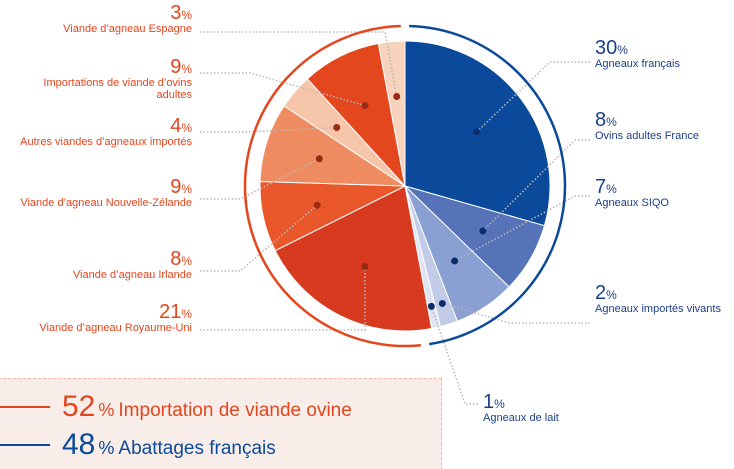 The image size is (734, 469). What do you see at coordinates (235, 410) in the screenshot?
I see `group-name: Importation de viande ovine` at bounding box center [235, 410].